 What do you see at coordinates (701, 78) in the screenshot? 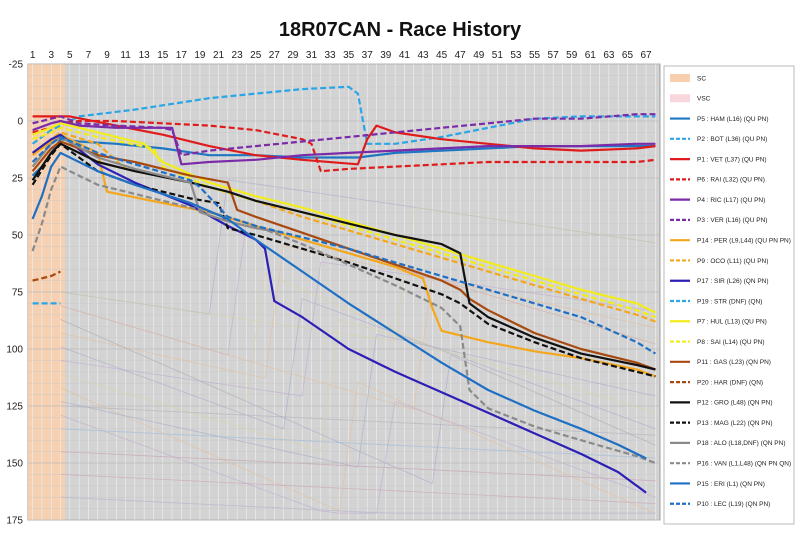
I see `legend-label: SC` at bounding box center [701, 78].